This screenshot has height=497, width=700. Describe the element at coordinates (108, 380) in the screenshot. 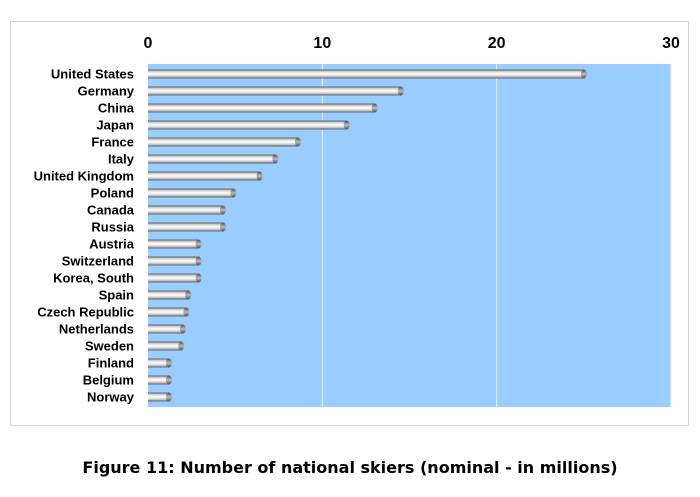

I see `category-label: Belgium` at that location.